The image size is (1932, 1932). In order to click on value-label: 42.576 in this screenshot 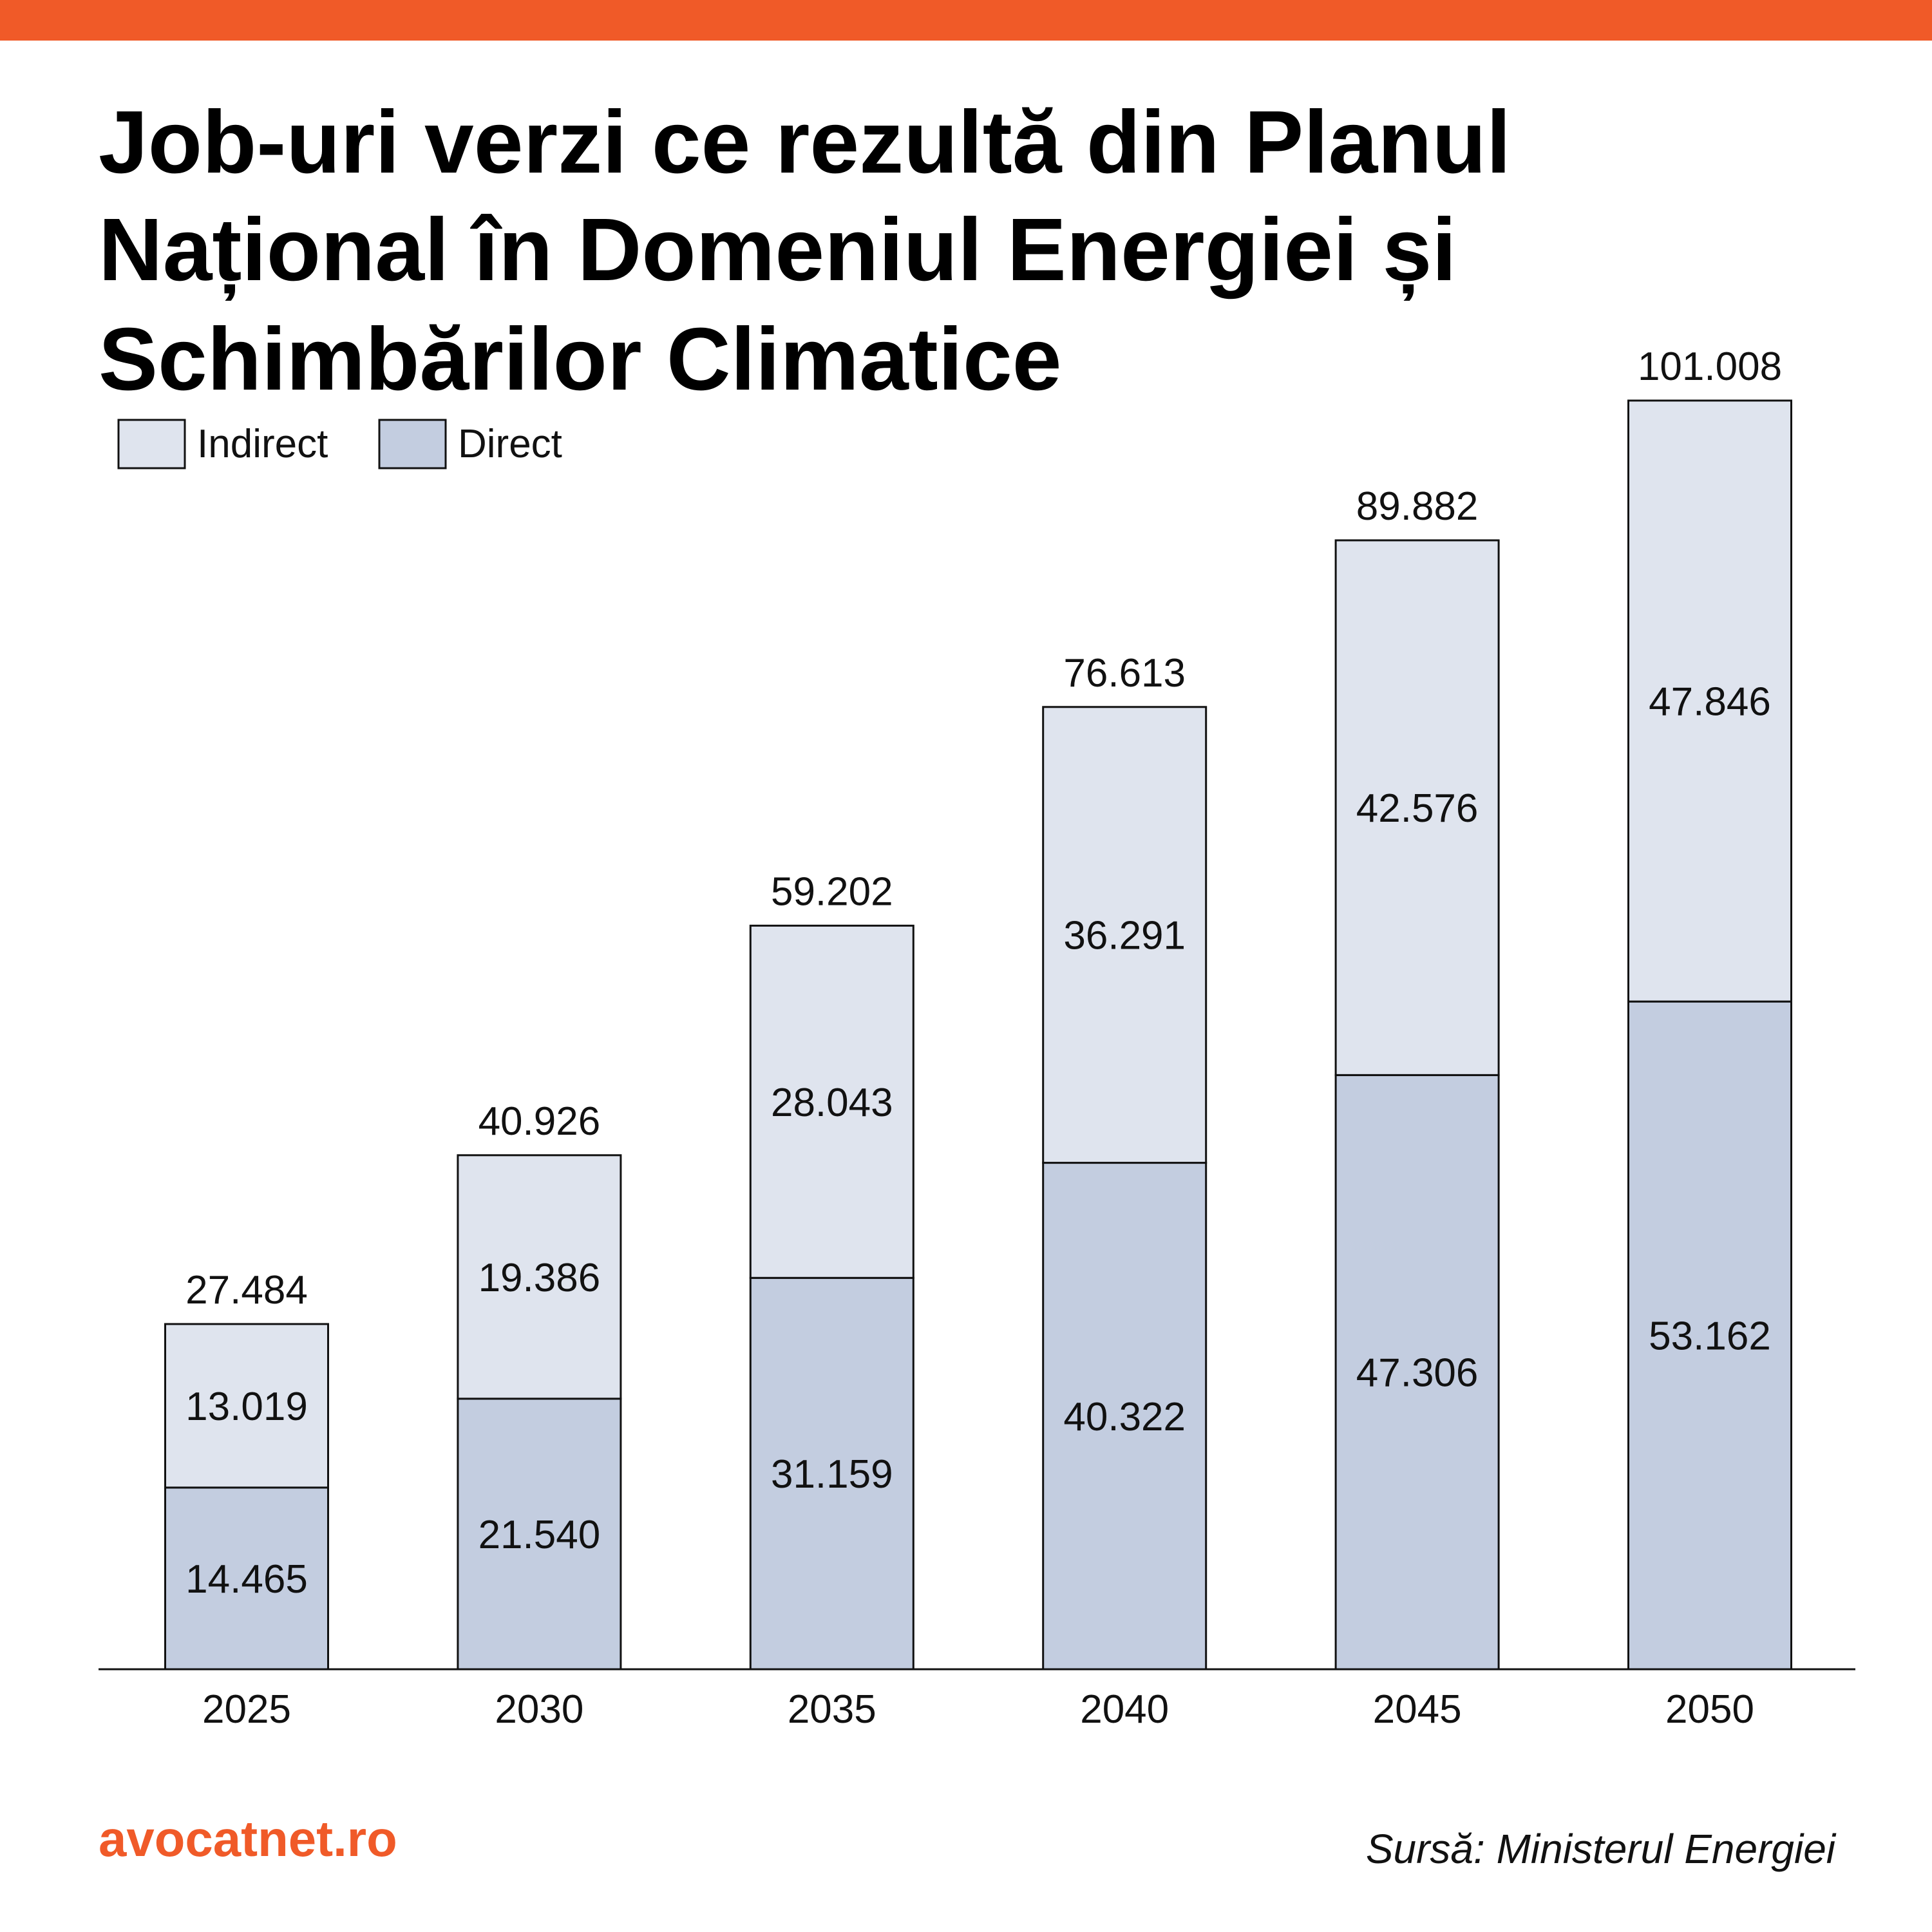, I will do `click(1417, 809)`.